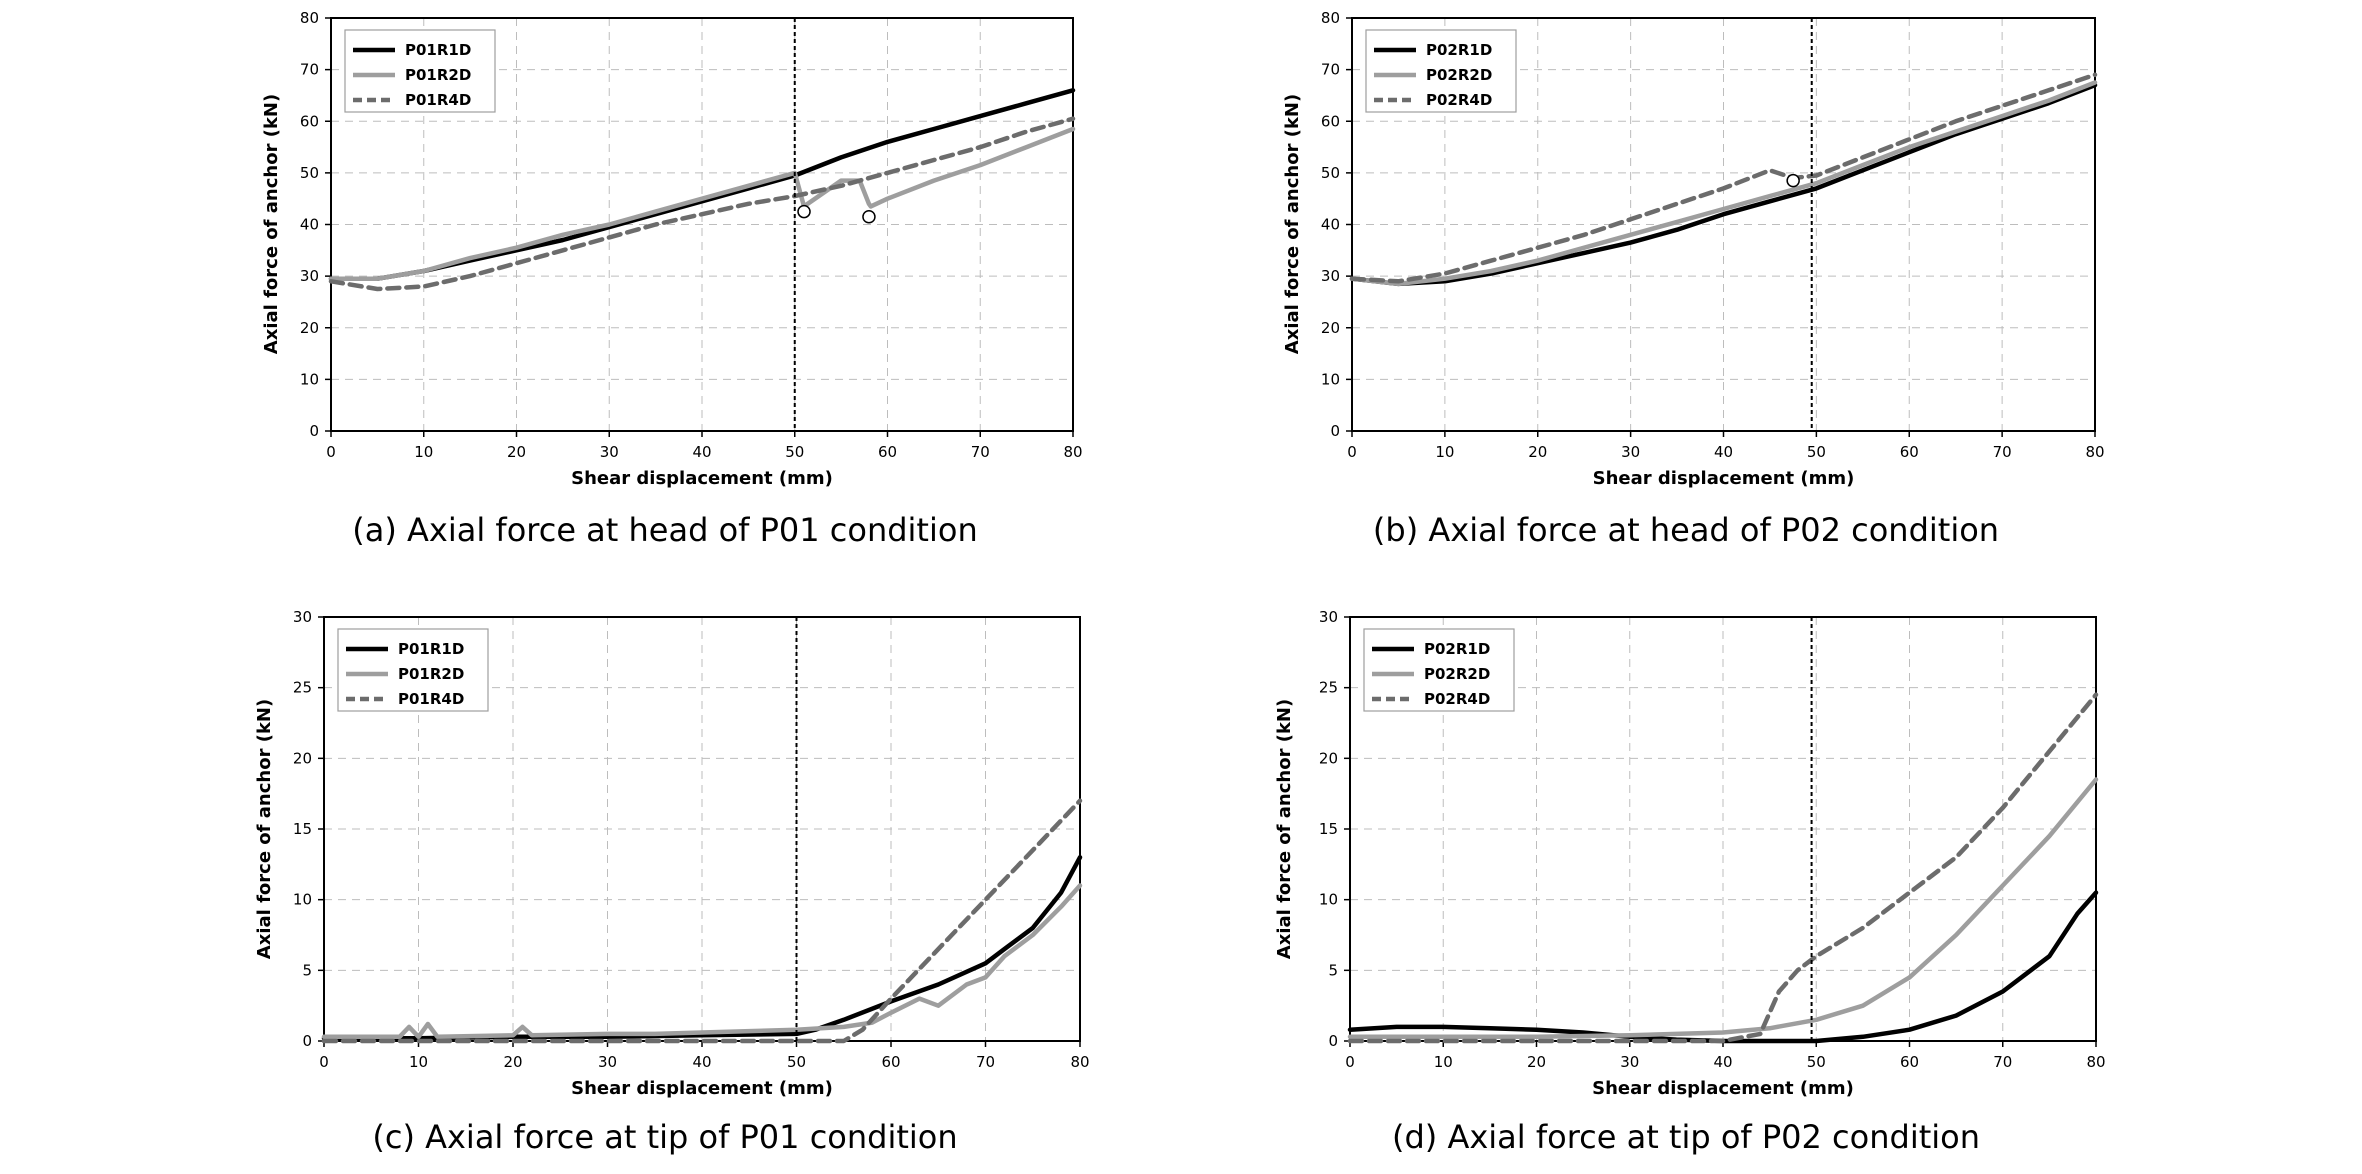 This screenshot has height=1174, width=2362. Describe the element at coordinates (307, 970) in the screenshot. I see `y-tick-label: 5` at that location.